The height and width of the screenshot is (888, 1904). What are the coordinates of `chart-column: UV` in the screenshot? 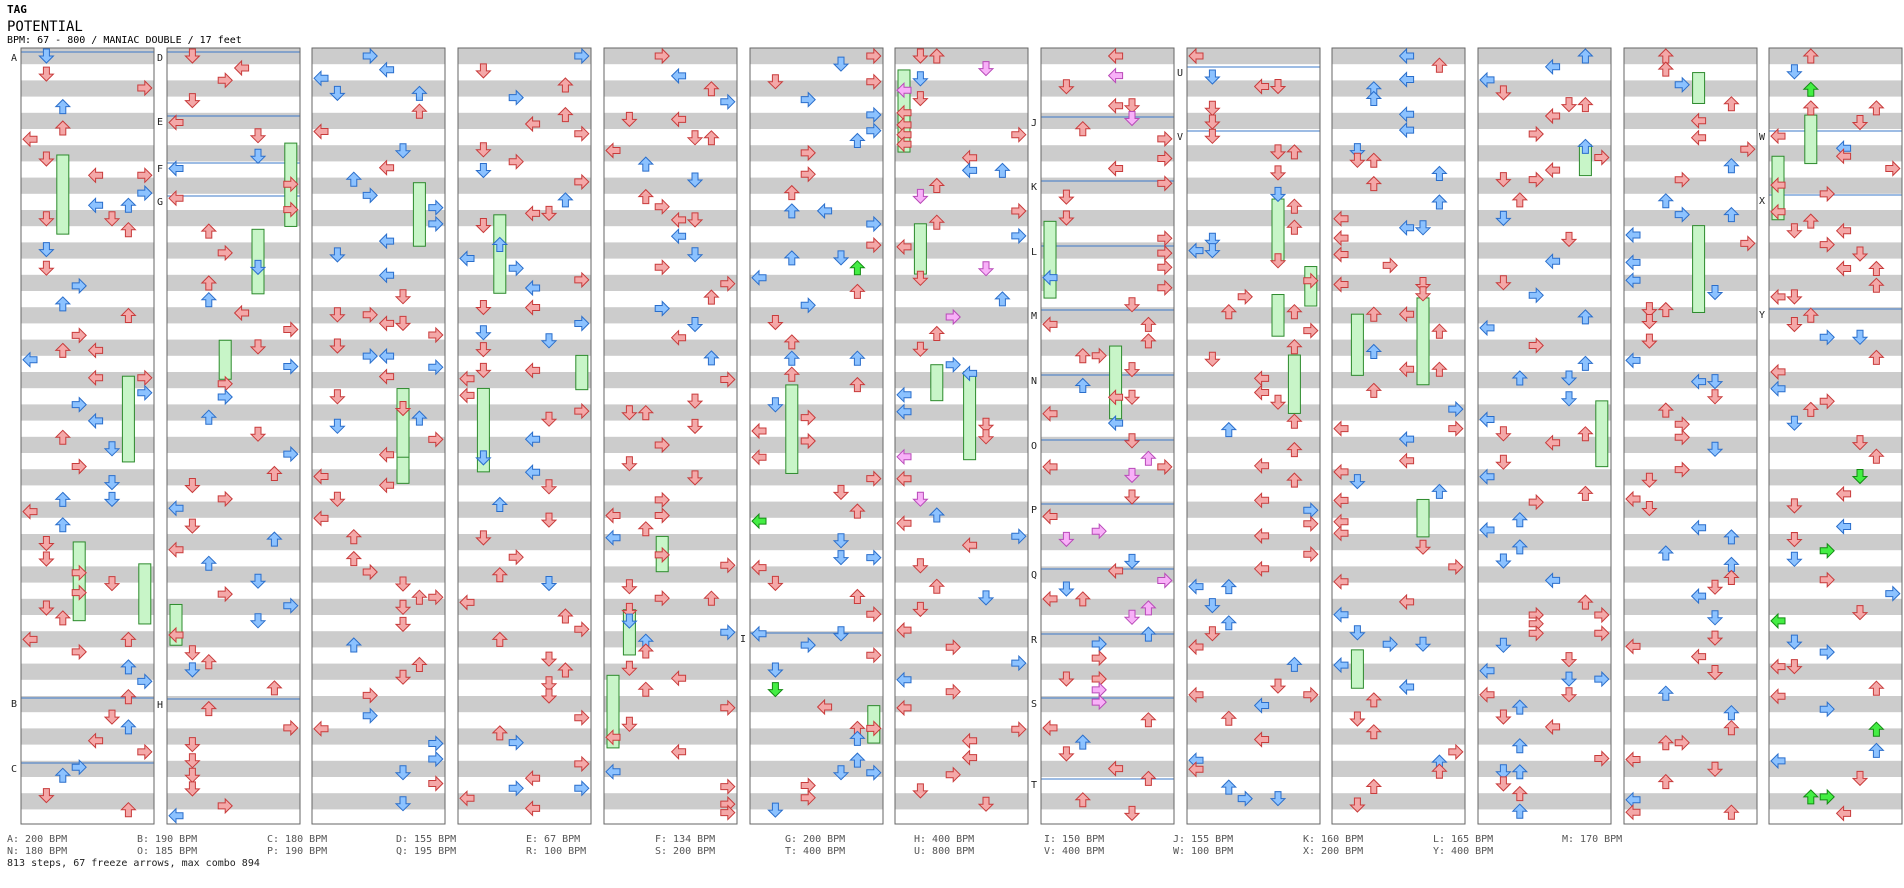 It's located at (1249, 436).